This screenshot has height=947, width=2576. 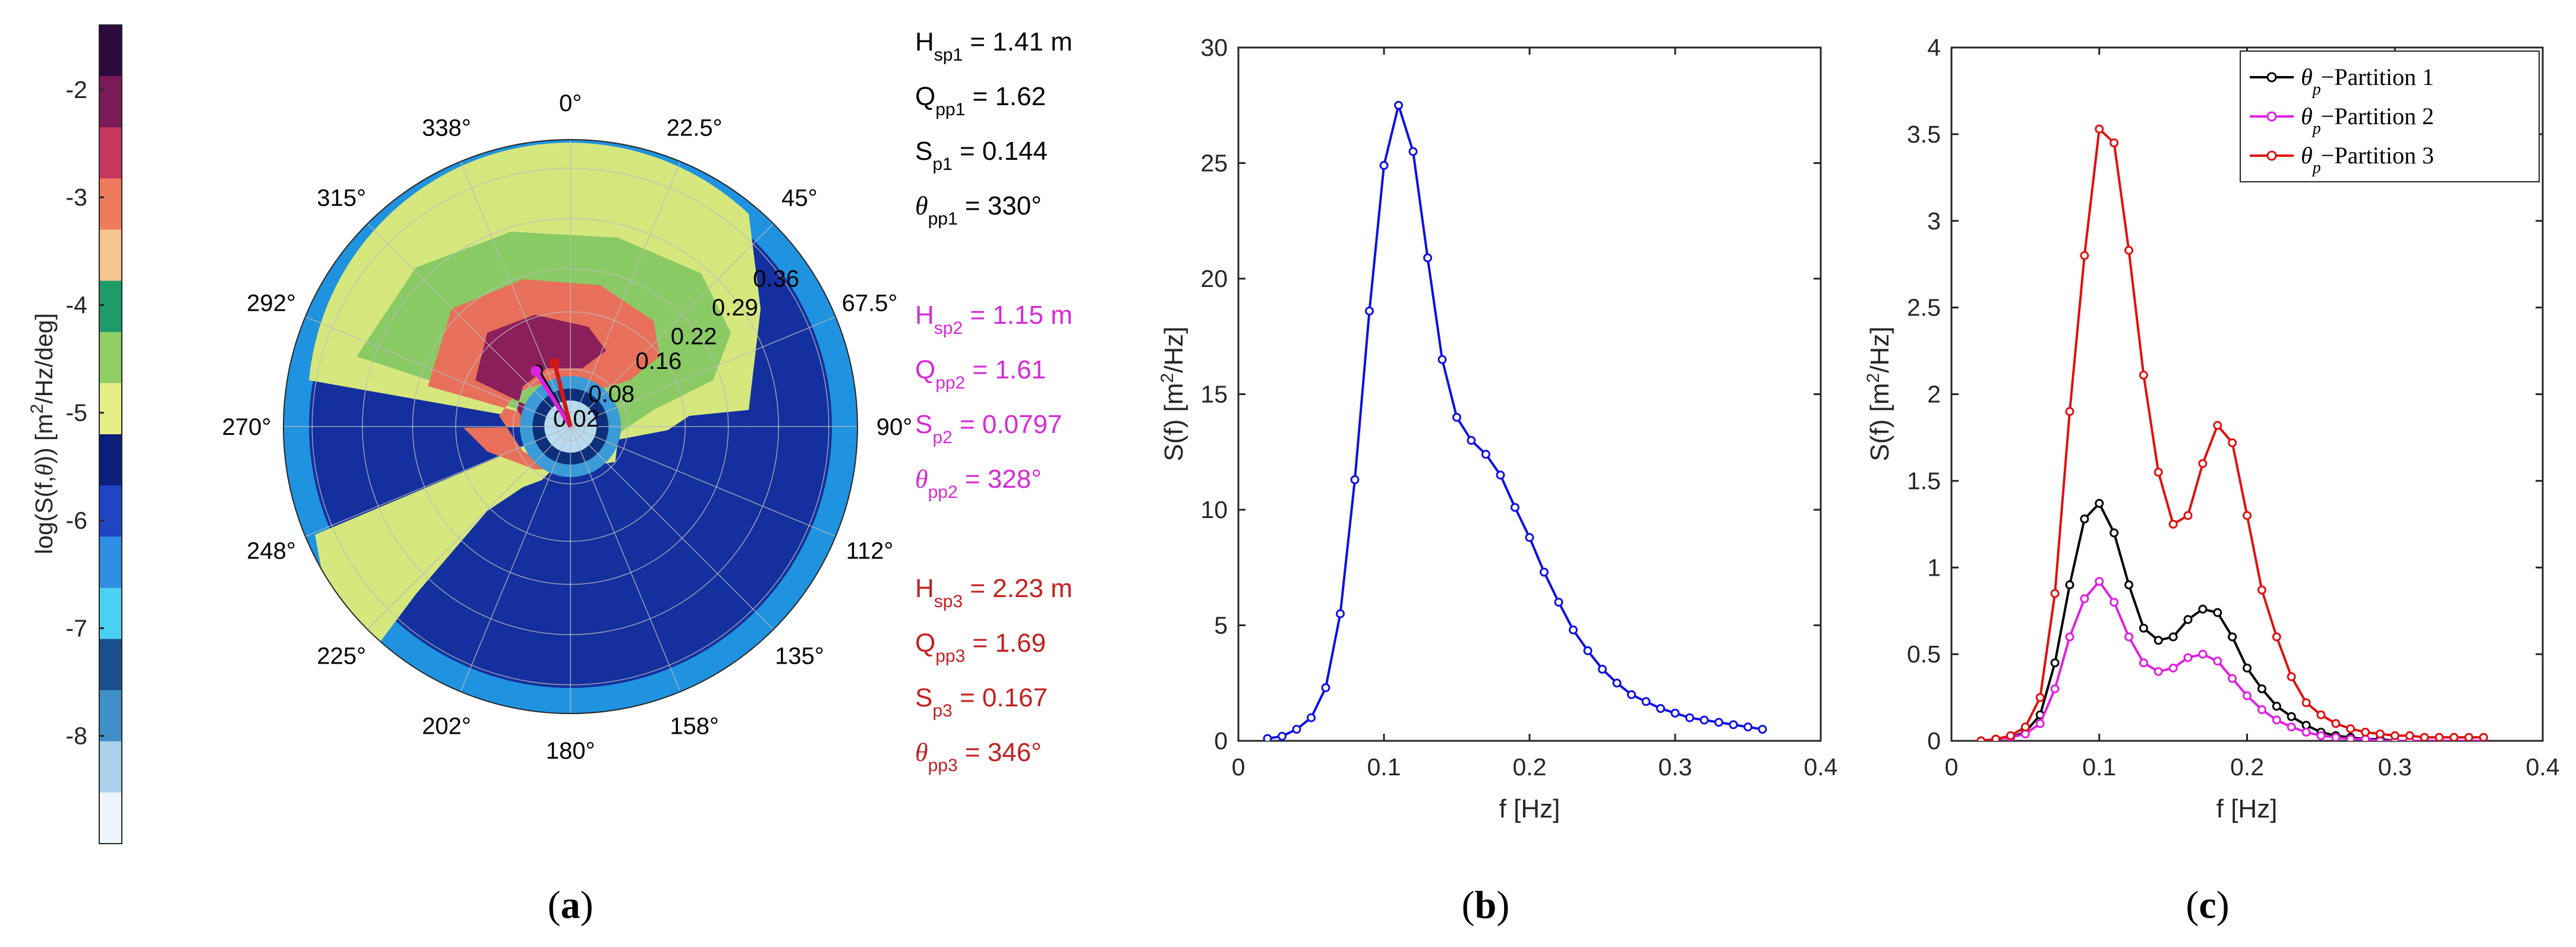 I want to click on colorbar-label: log(S(f,θ)) [m2/Hz/deg], so click(x=42, y=434).